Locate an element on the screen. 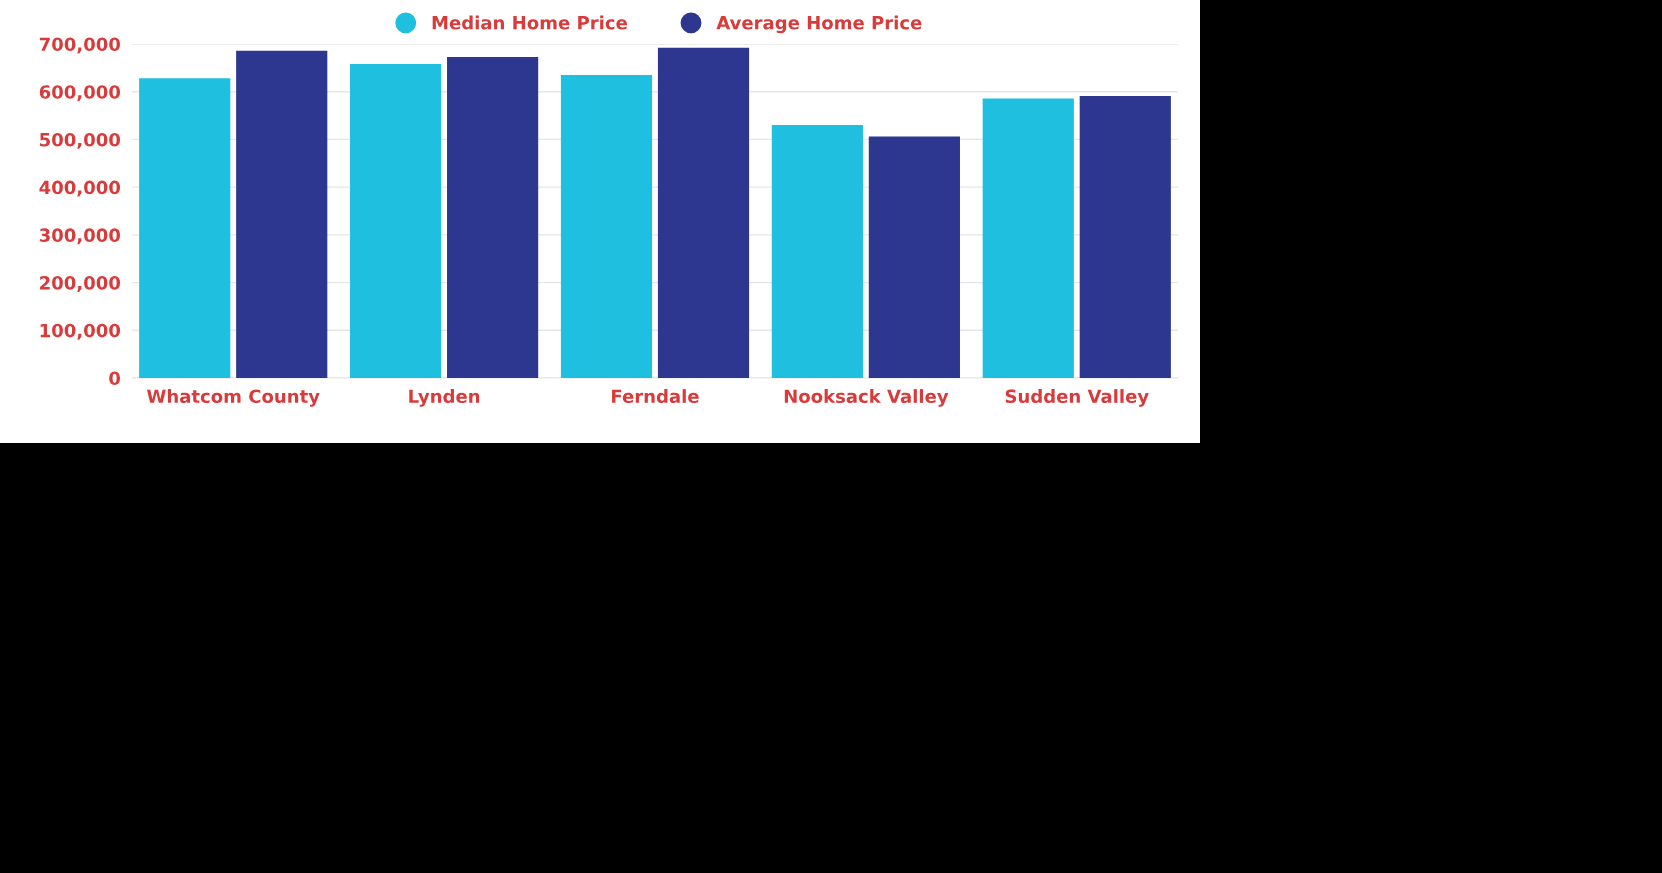 Image resolution: width=1662 pixels, height=873 pixels. y-tick-label: 100,000 is located at coordinates (80, 331).